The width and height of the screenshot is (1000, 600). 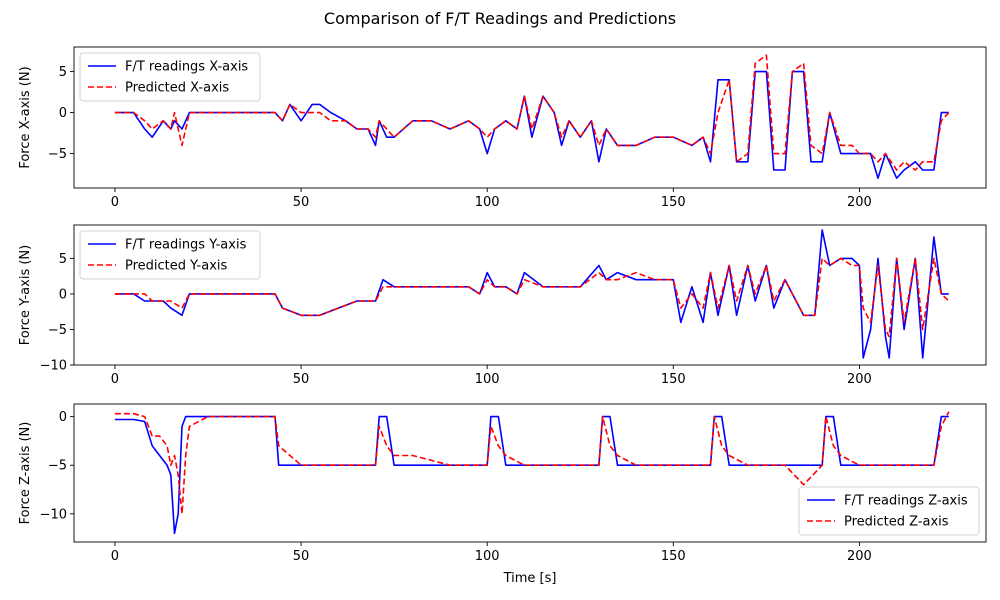 What do you see at coordinates (25, 117) in the screenshot?
I see `y-axis-label: Force X-axis (N)` at bounding box center [25, 117].